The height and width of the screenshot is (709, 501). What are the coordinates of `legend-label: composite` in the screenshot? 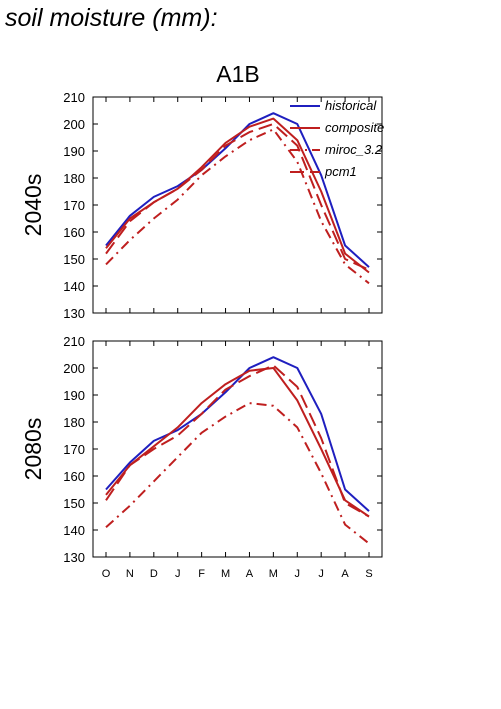 It's located at (354, 127).